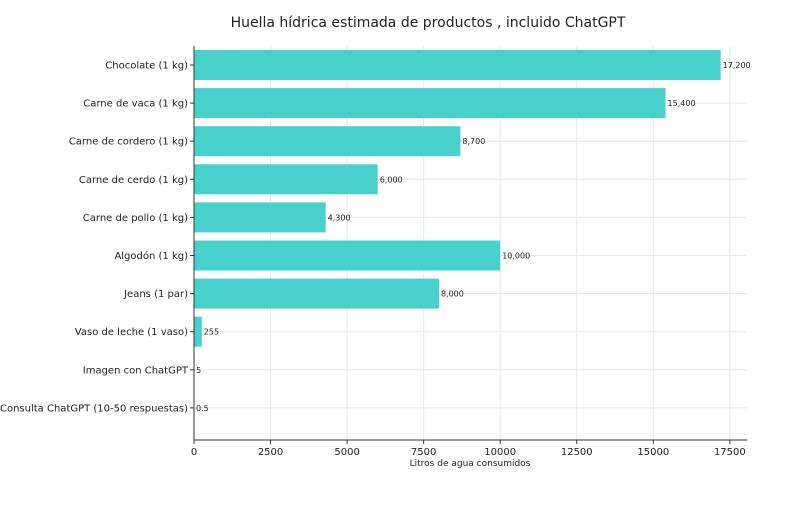  Describe the element at coordinates (194, 452) in the screenshot. I see `x-tick-label: 0` at that location.